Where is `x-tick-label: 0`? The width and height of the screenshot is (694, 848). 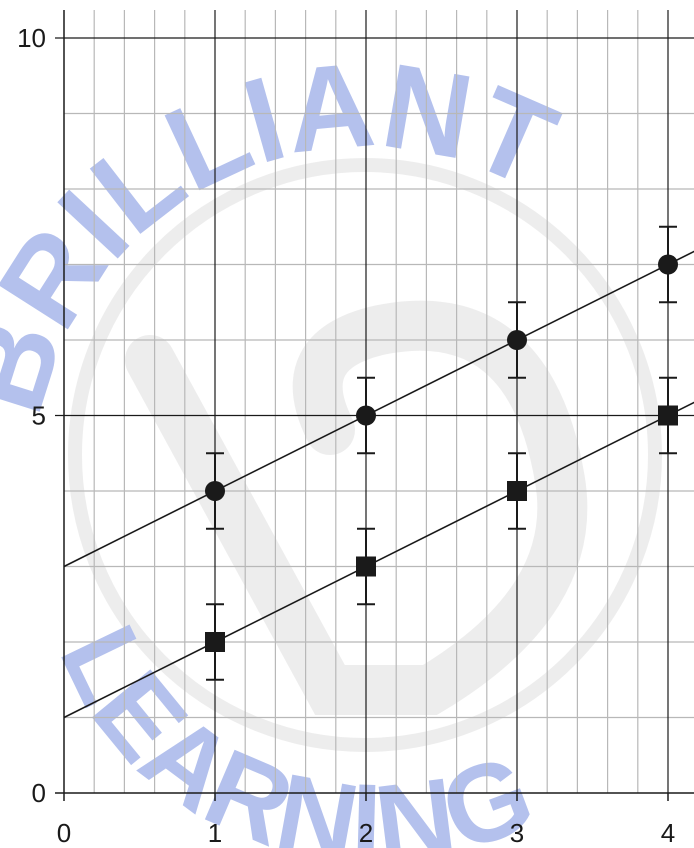 x-tick-label: 0 is located at coordinates (64, 833).